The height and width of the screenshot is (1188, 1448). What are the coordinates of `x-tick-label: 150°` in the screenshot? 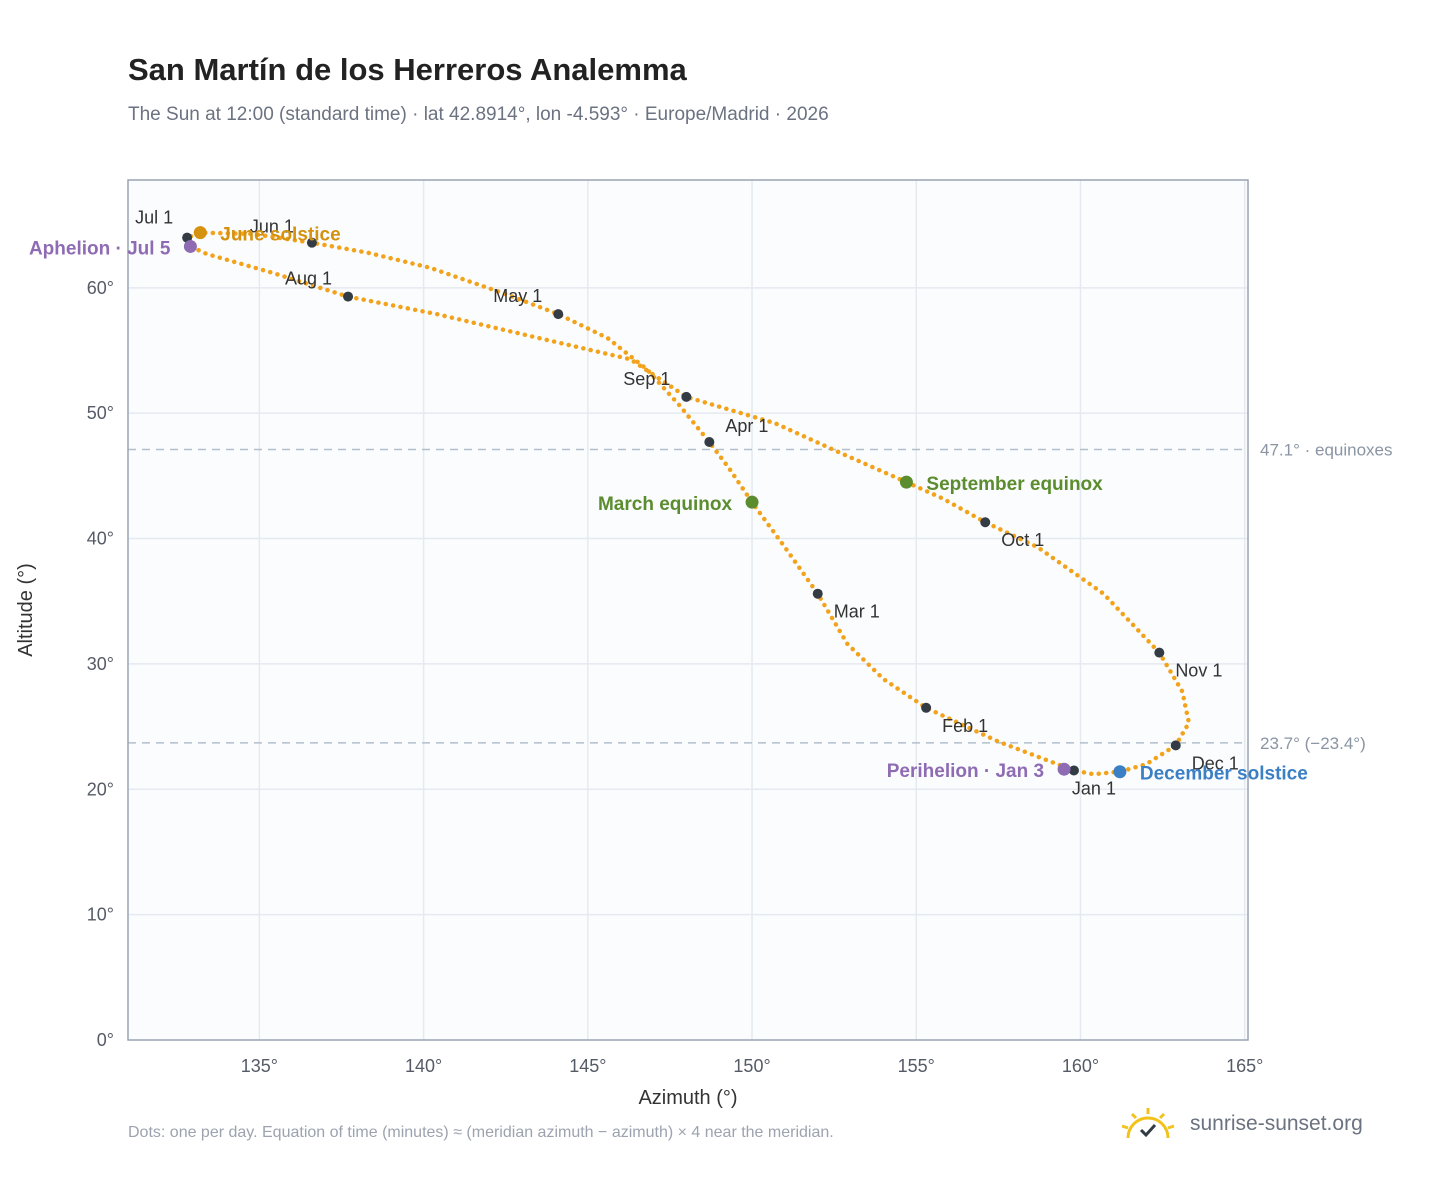 It's located at (751, 1066).